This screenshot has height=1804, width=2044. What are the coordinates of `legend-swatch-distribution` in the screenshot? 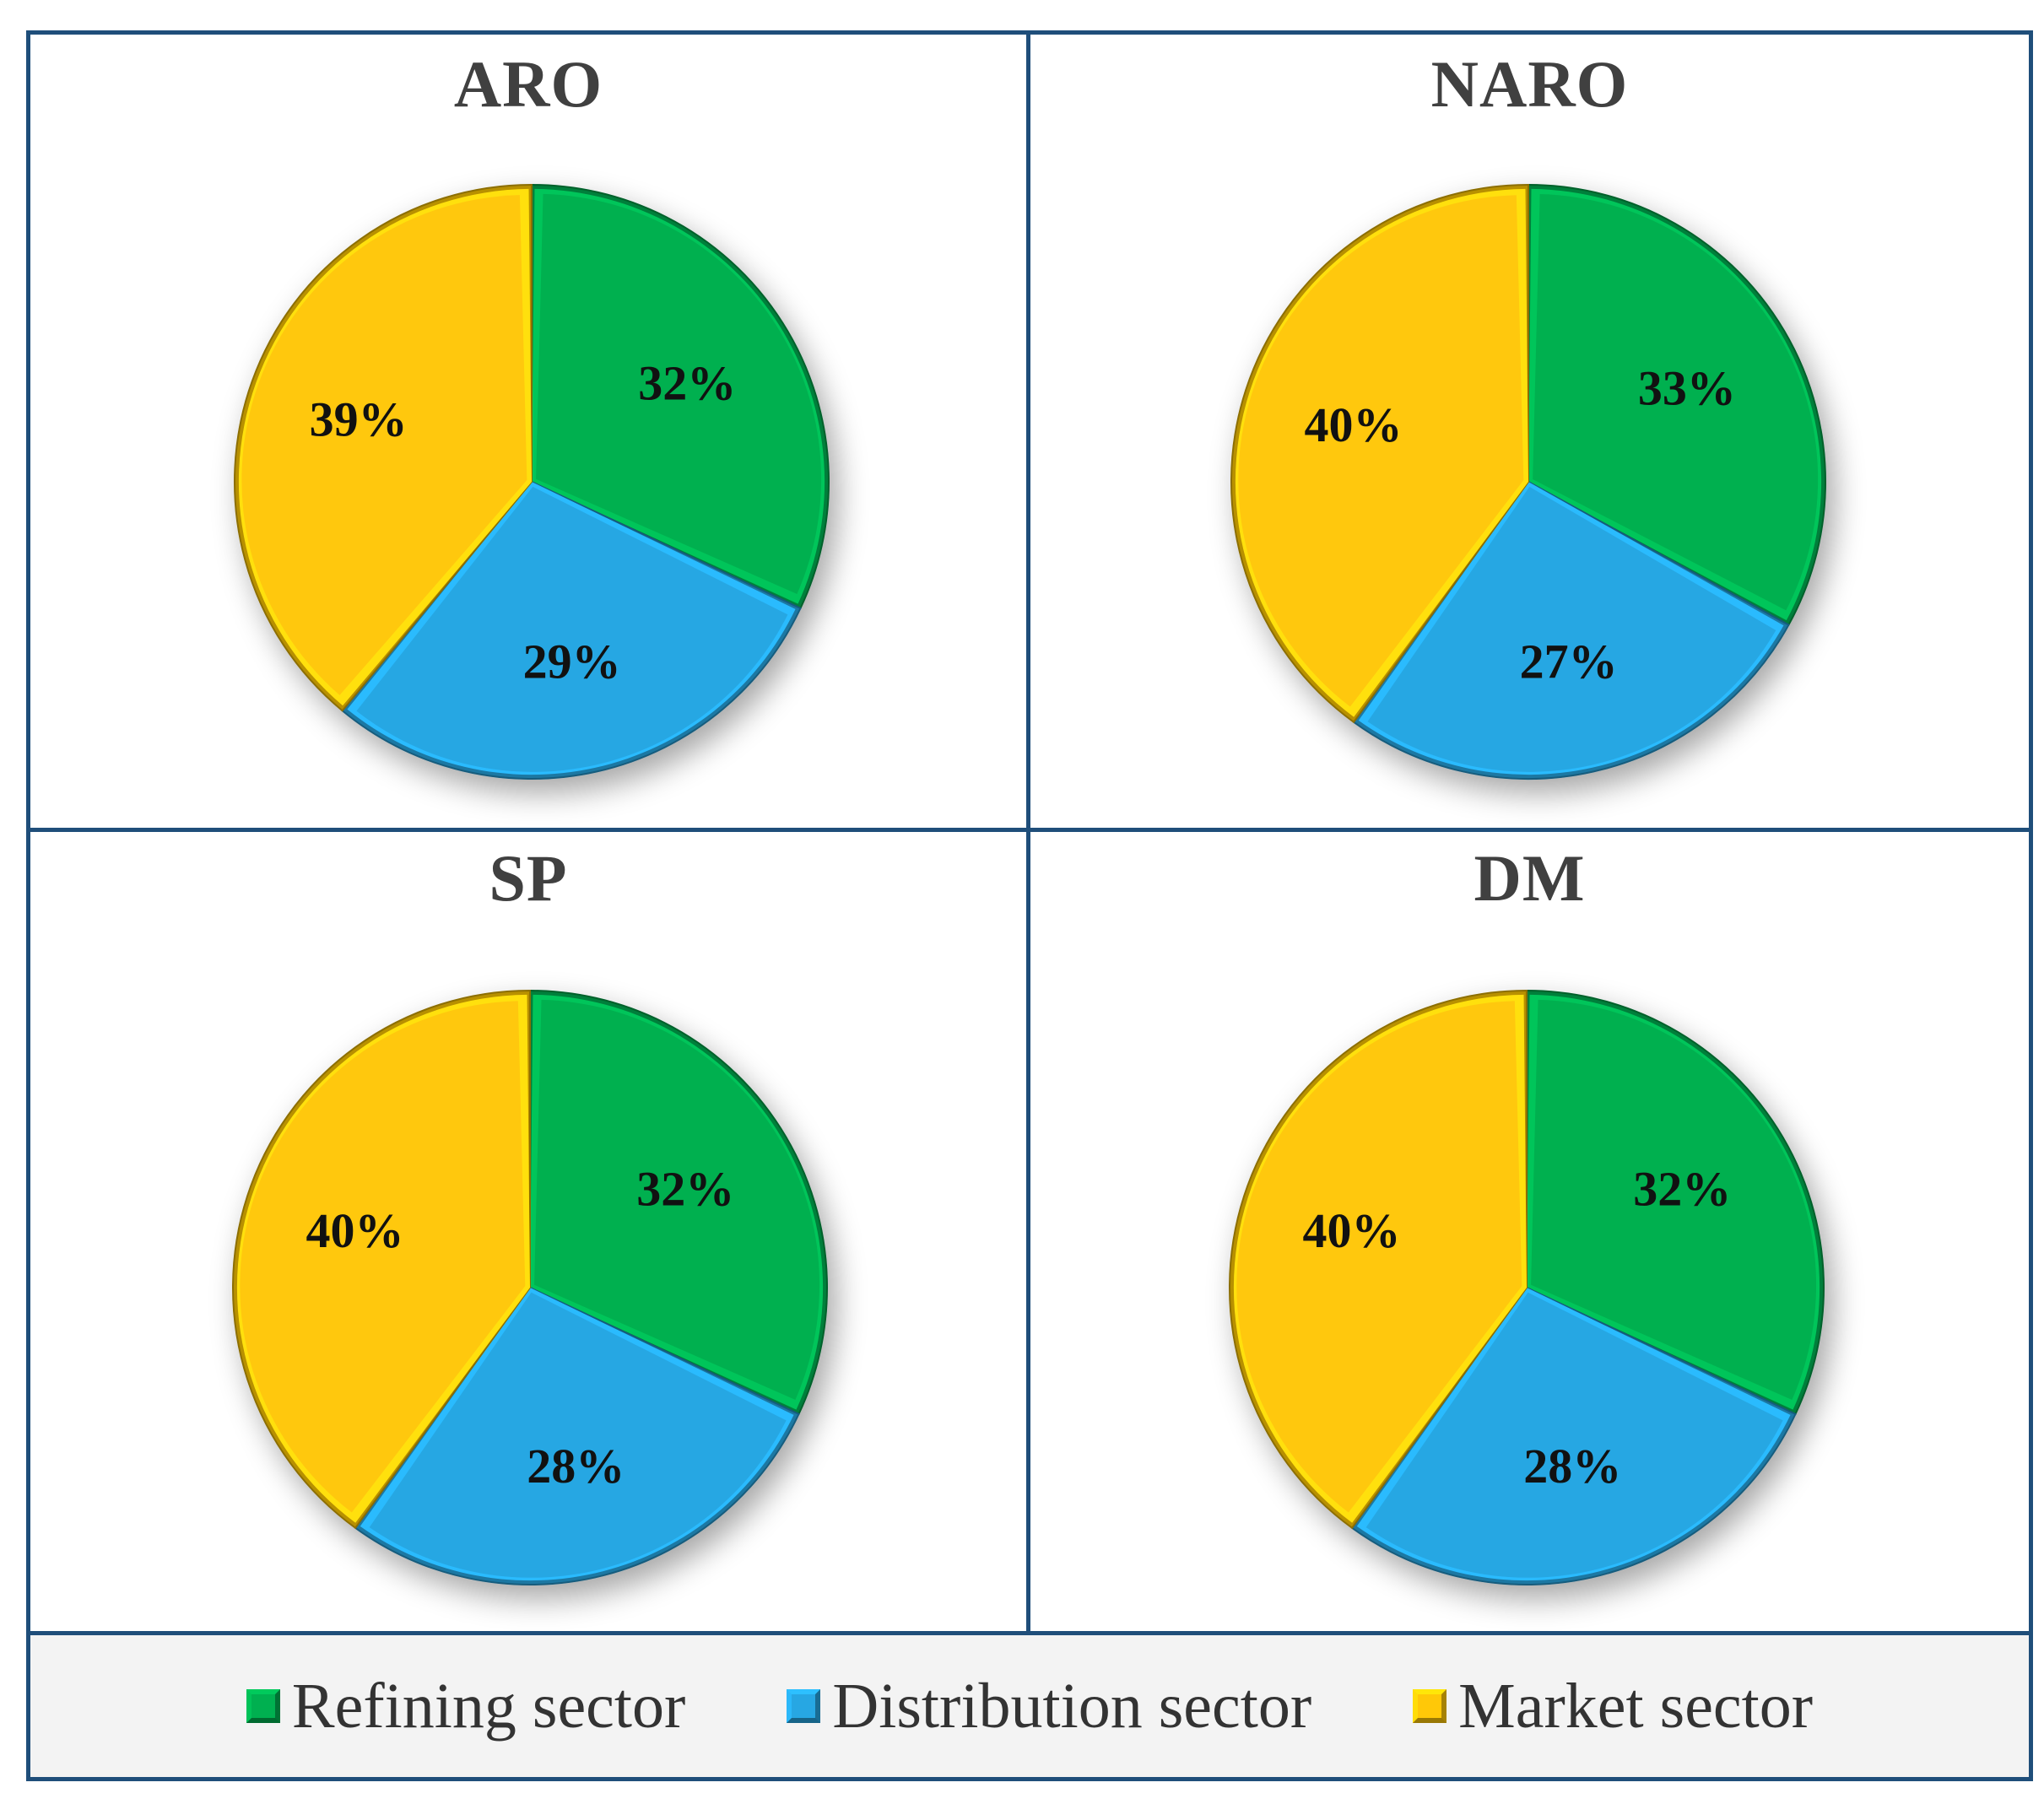 It's located at (804, 1706).